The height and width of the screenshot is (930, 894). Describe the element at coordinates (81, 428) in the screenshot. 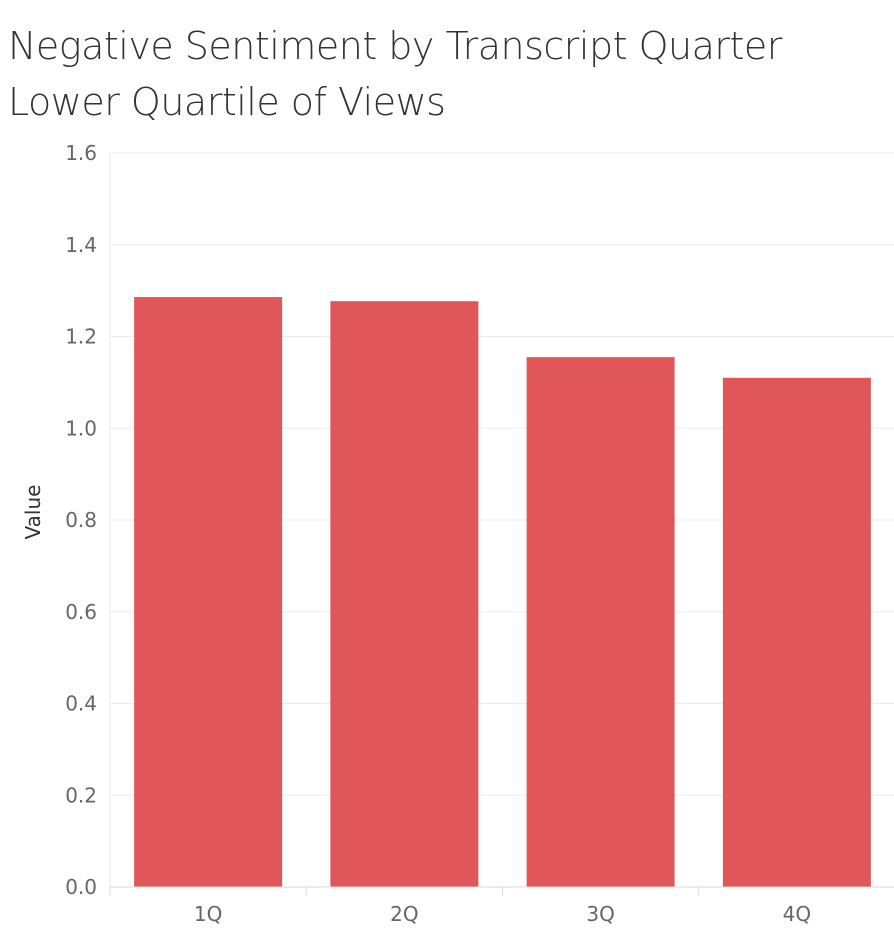

I see `y-tick-label: 1.0` at that location.